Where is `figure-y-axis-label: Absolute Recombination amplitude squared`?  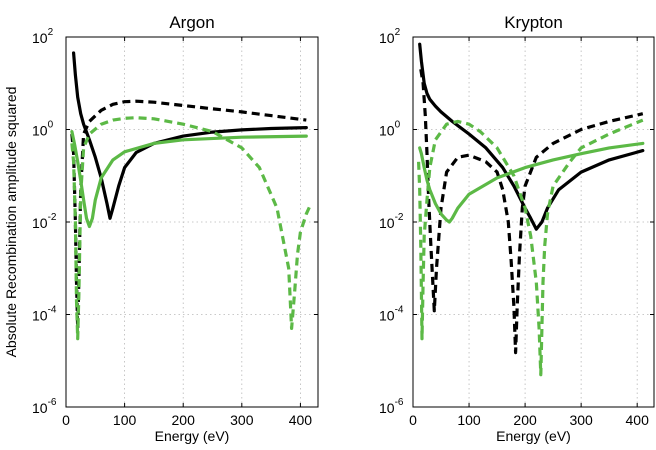
figure-y-axis-label: Absolute Recombination amplitude squared is located at coordinates (11, 222).